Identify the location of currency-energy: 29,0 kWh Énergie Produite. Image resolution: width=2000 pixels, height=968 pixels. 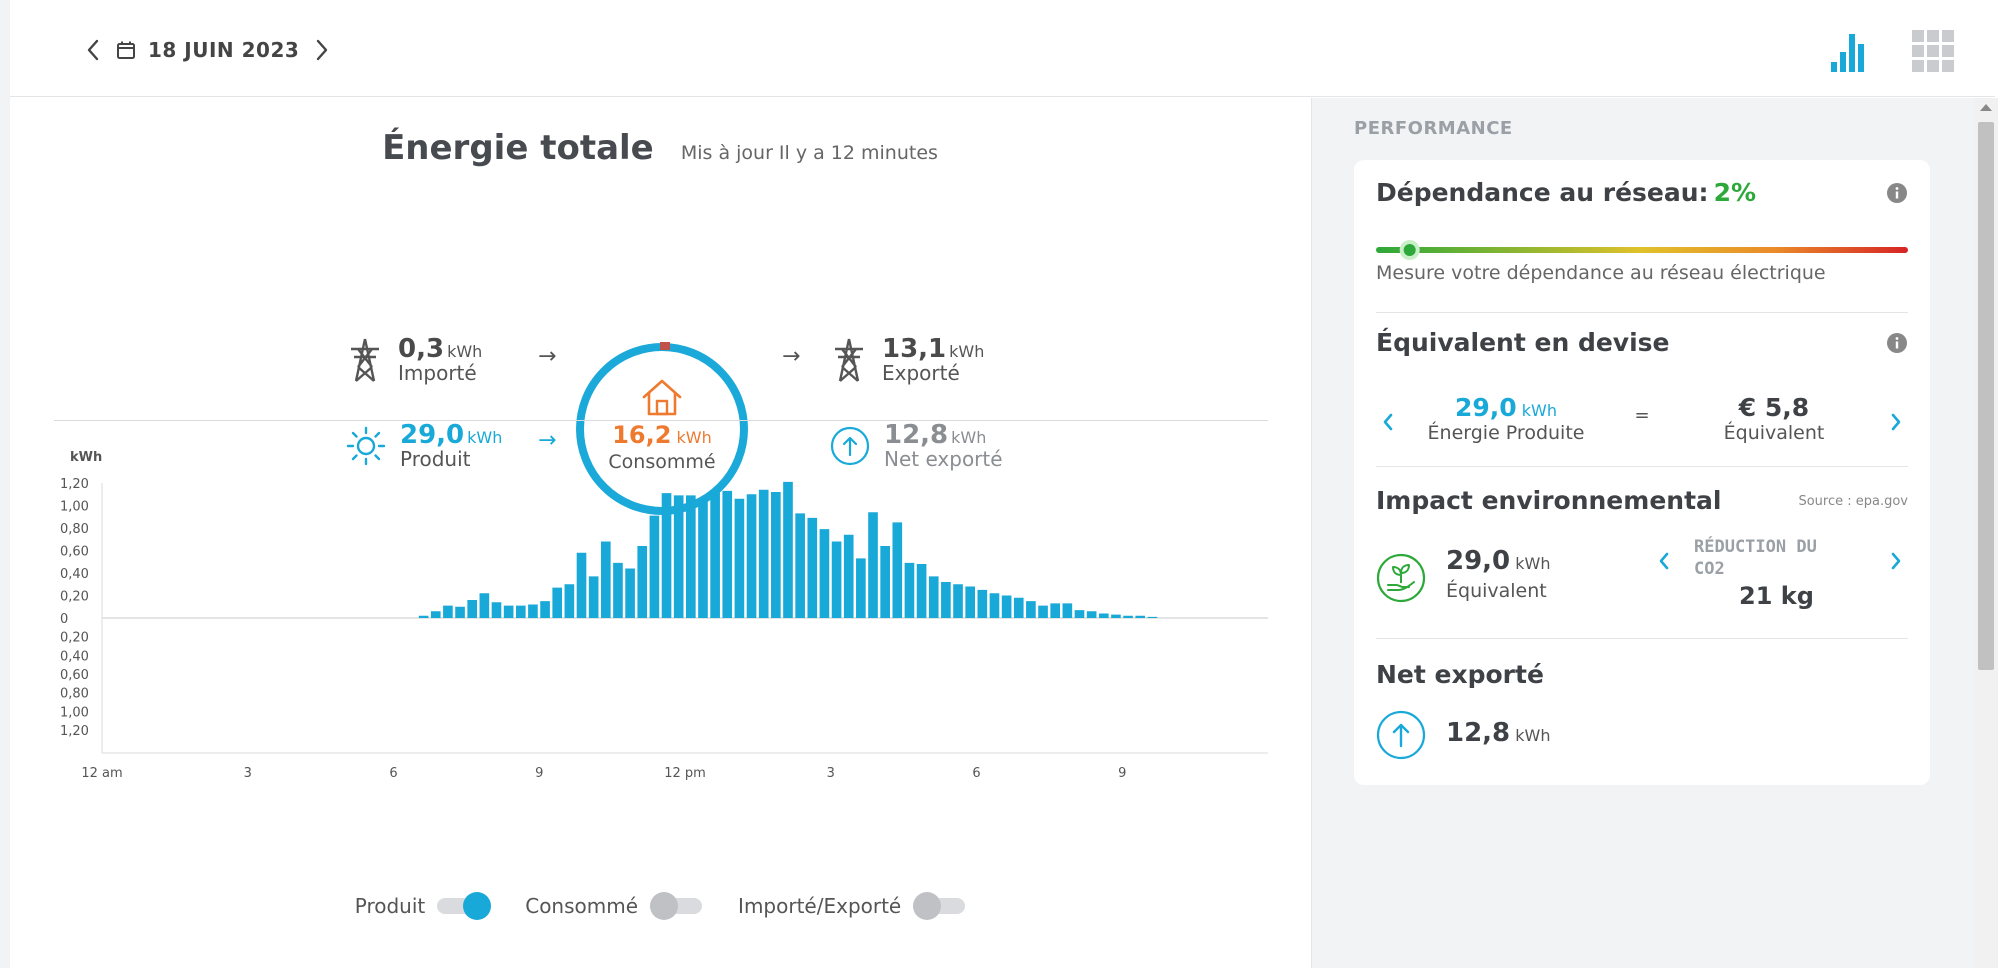
(1506, 418).